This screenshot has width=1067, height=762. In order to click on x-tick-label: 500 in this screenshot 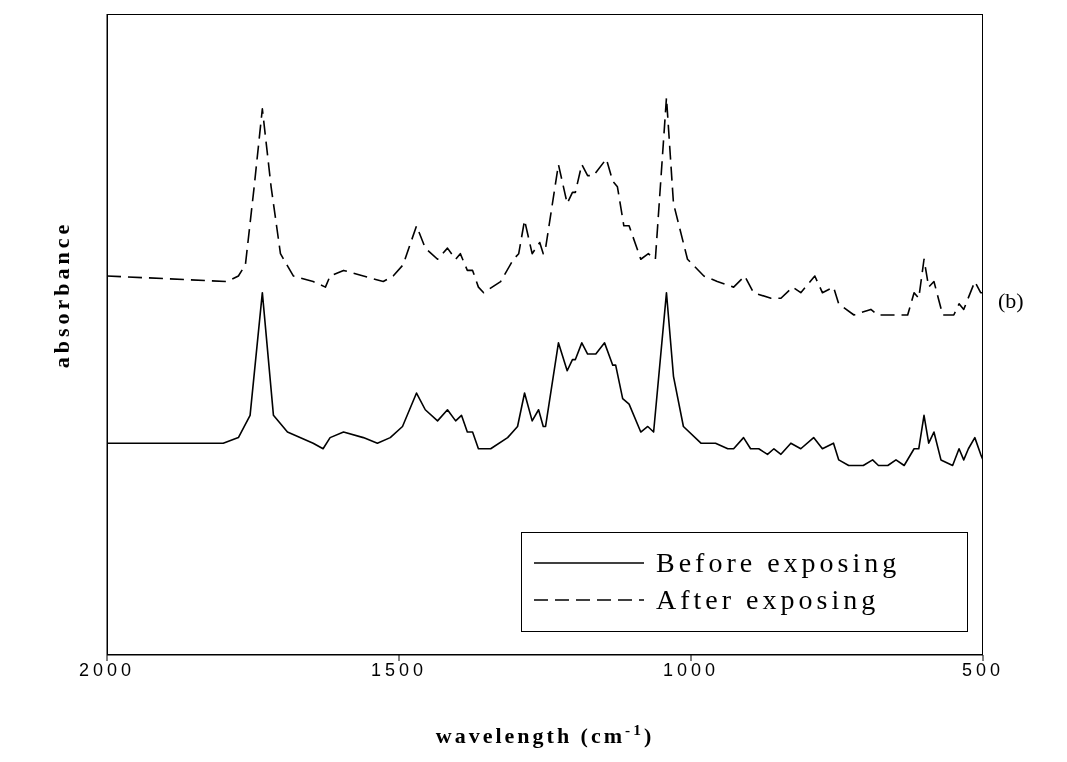, I will do `click(983, 669)`.